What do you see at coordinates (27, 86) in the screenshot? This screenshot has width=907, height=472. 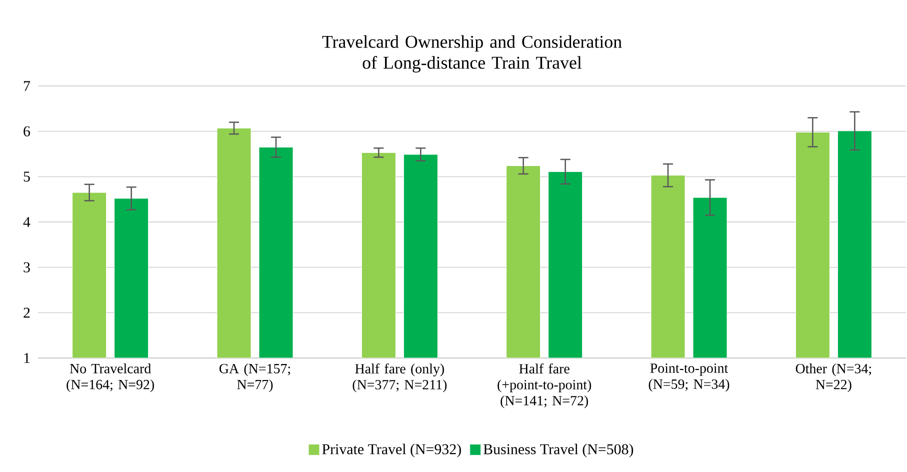 I see `y-tick-label: 7` at bounding box center [27, 86].